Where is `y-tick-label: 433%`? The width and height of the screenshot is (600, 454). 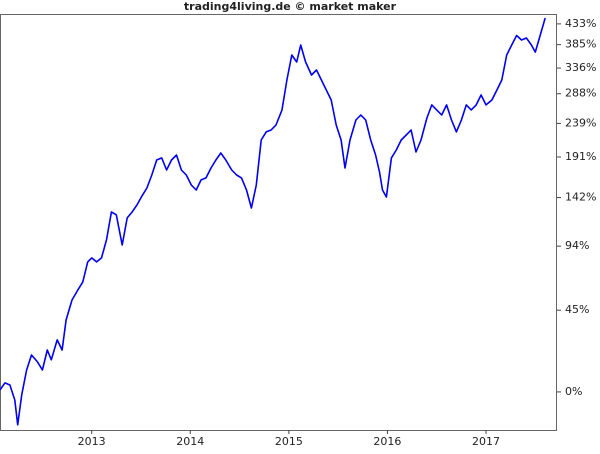 y-tick-label: 433% is located at coordinates (580, 23).